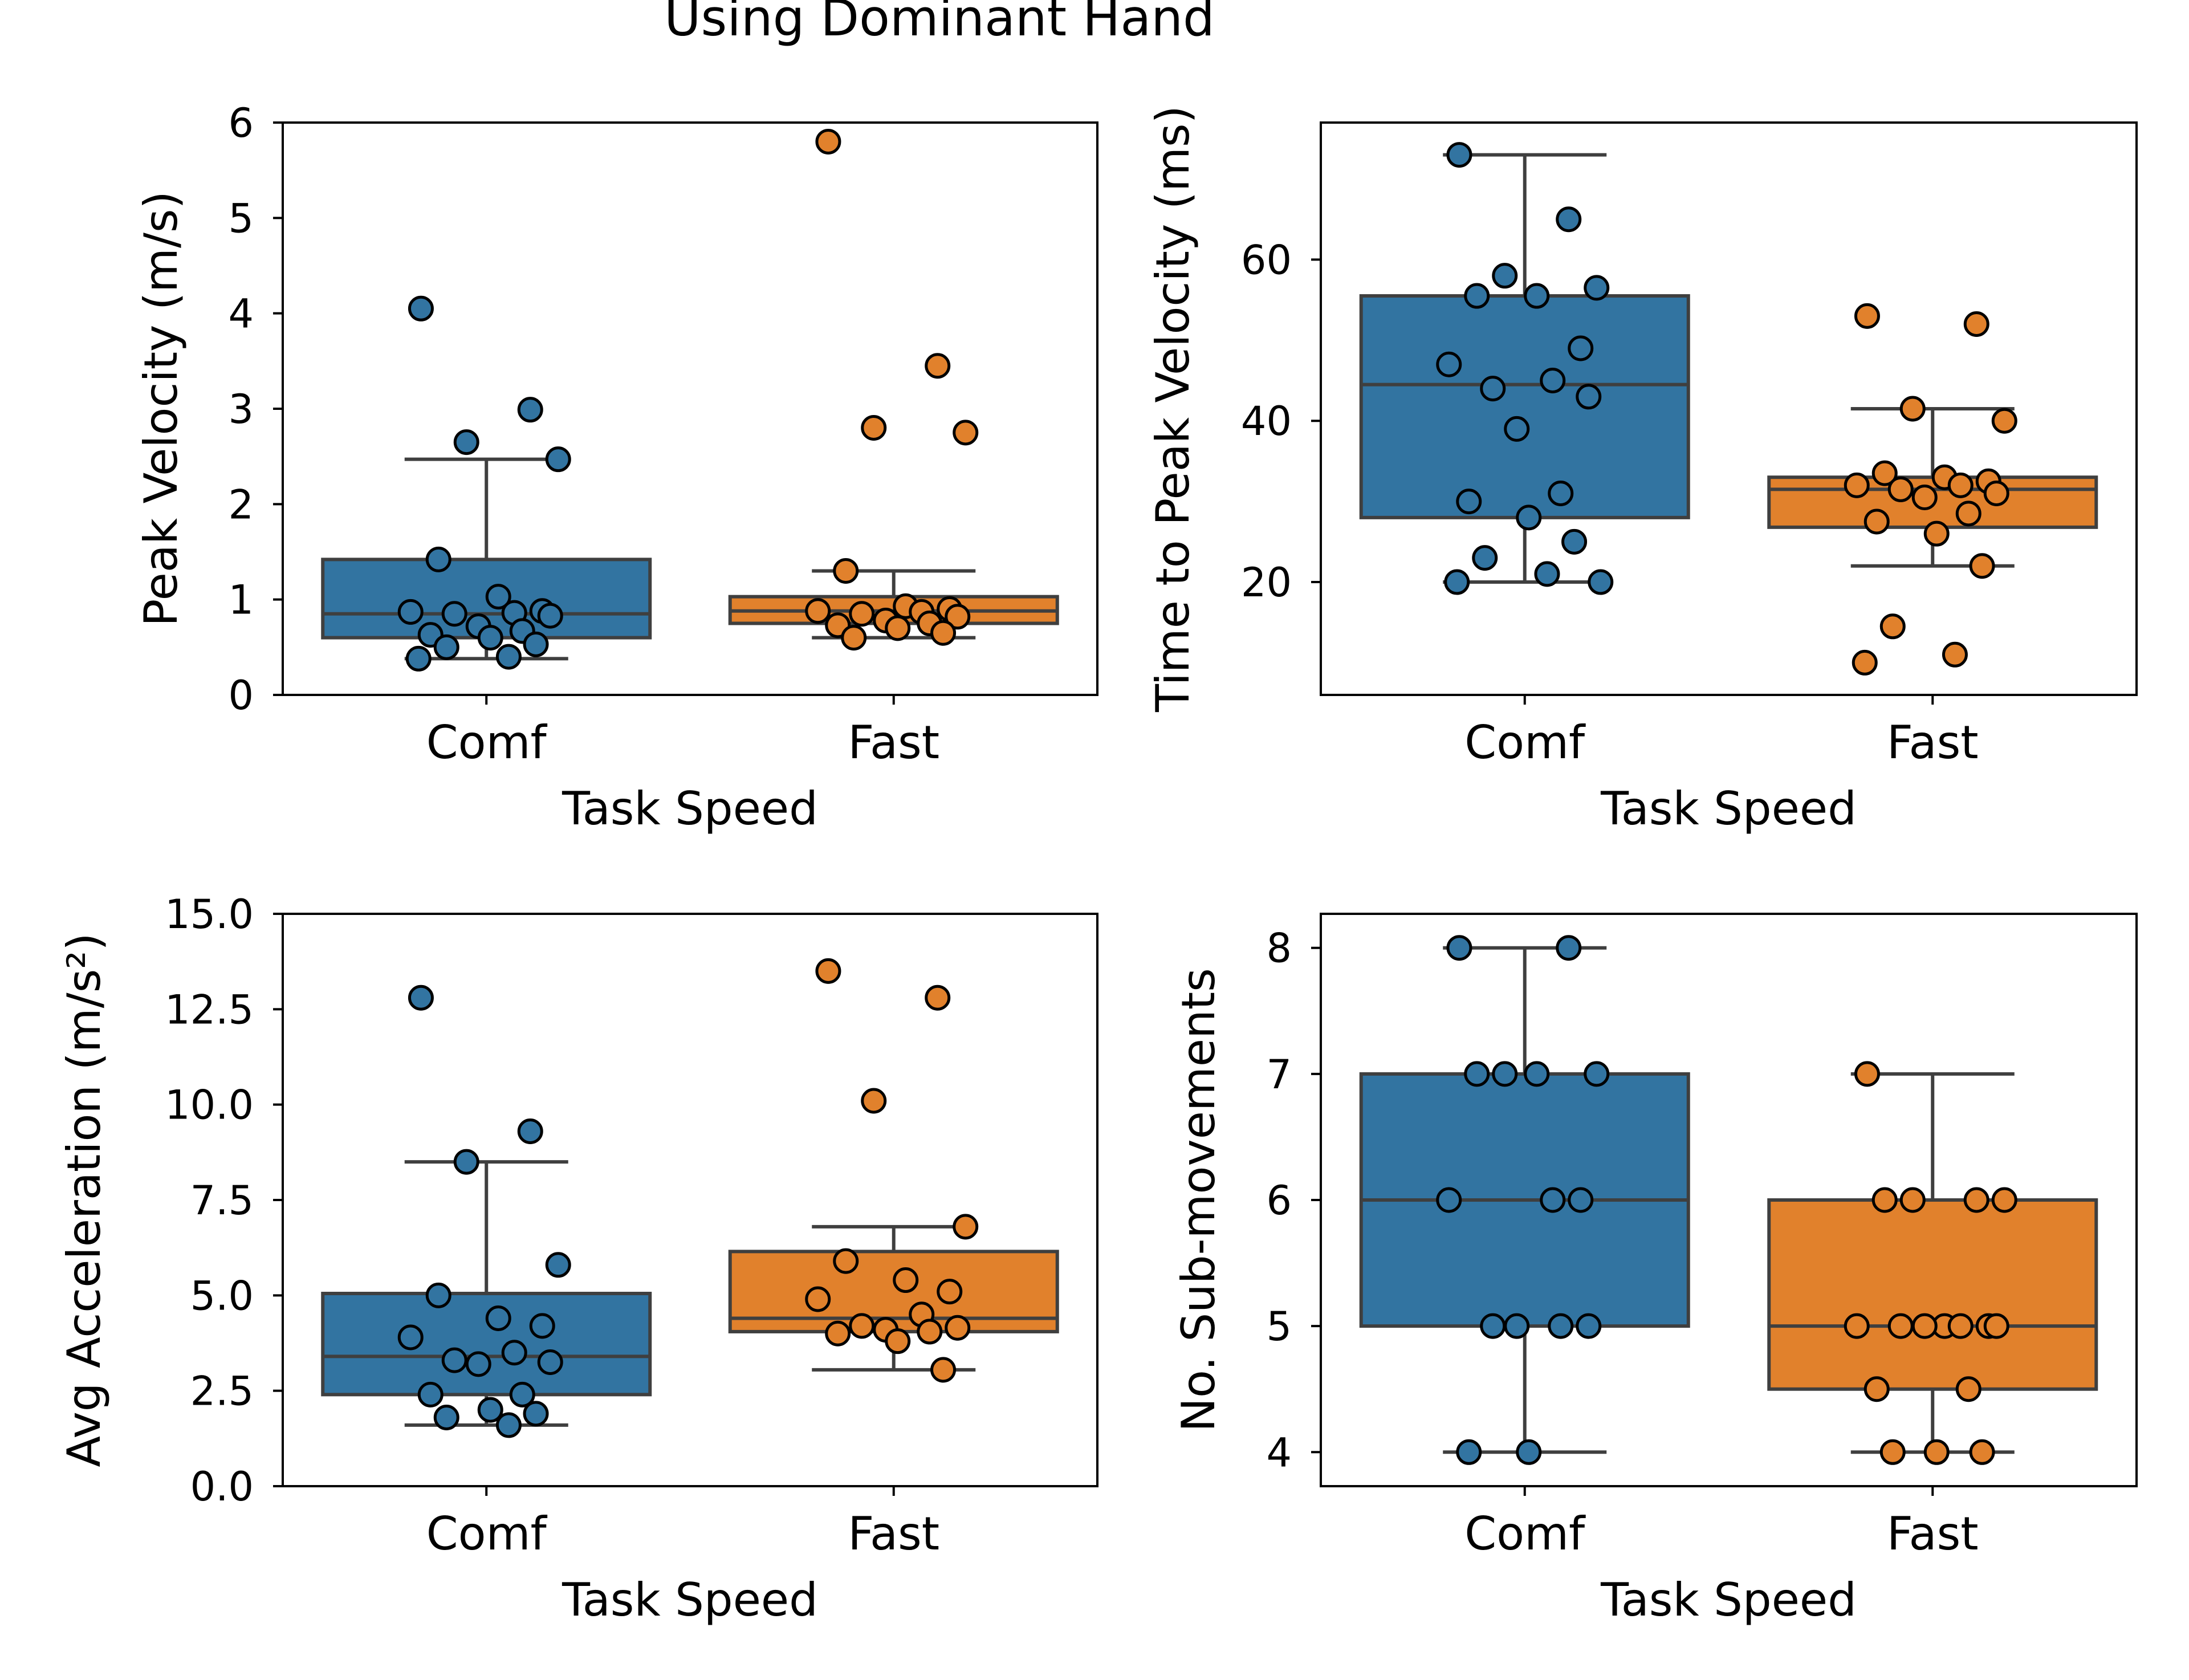  I want to click on y-tick-label: 6, so click(1279, 1200).